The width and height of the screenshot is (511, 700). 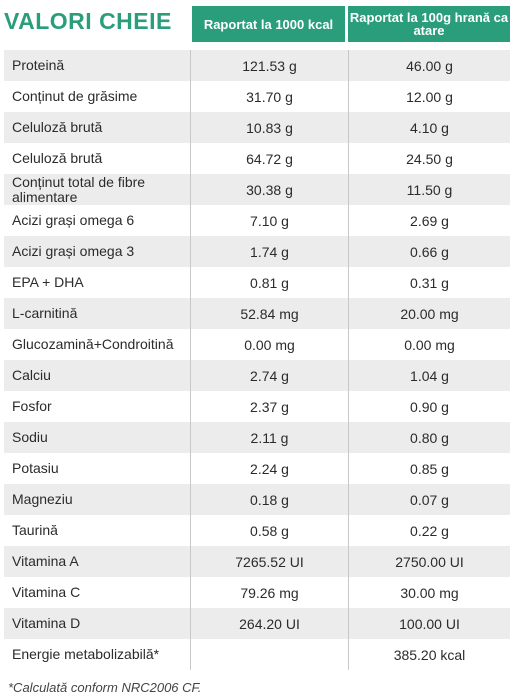 I want to click on table-row: EPA + DHA 0.81 g 0.31 g, so click(x=257, y=282).